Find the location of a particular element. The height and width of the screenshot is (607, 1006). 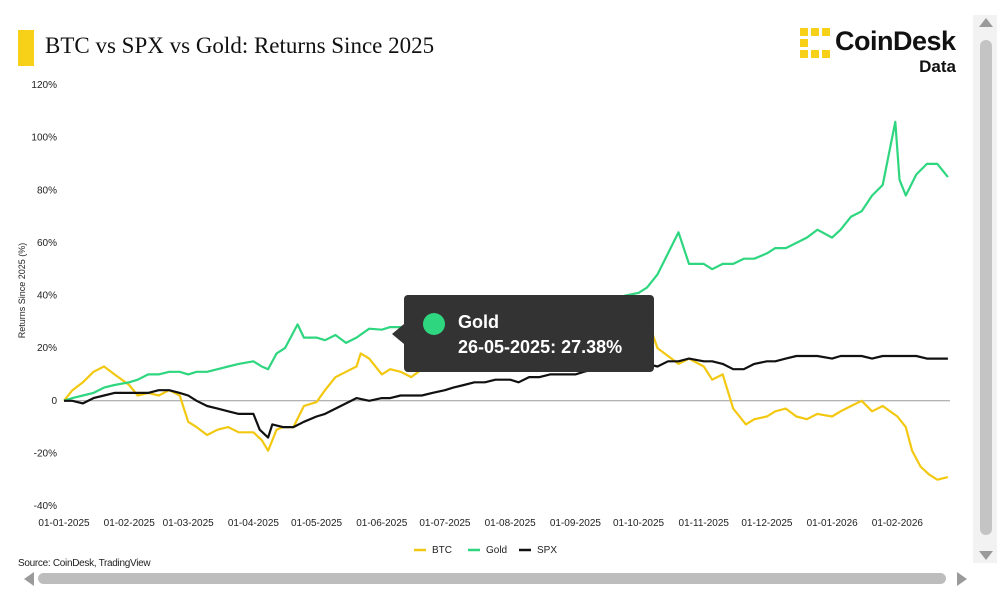

y-tick-label: 60% is located at coordinates (47, 243).